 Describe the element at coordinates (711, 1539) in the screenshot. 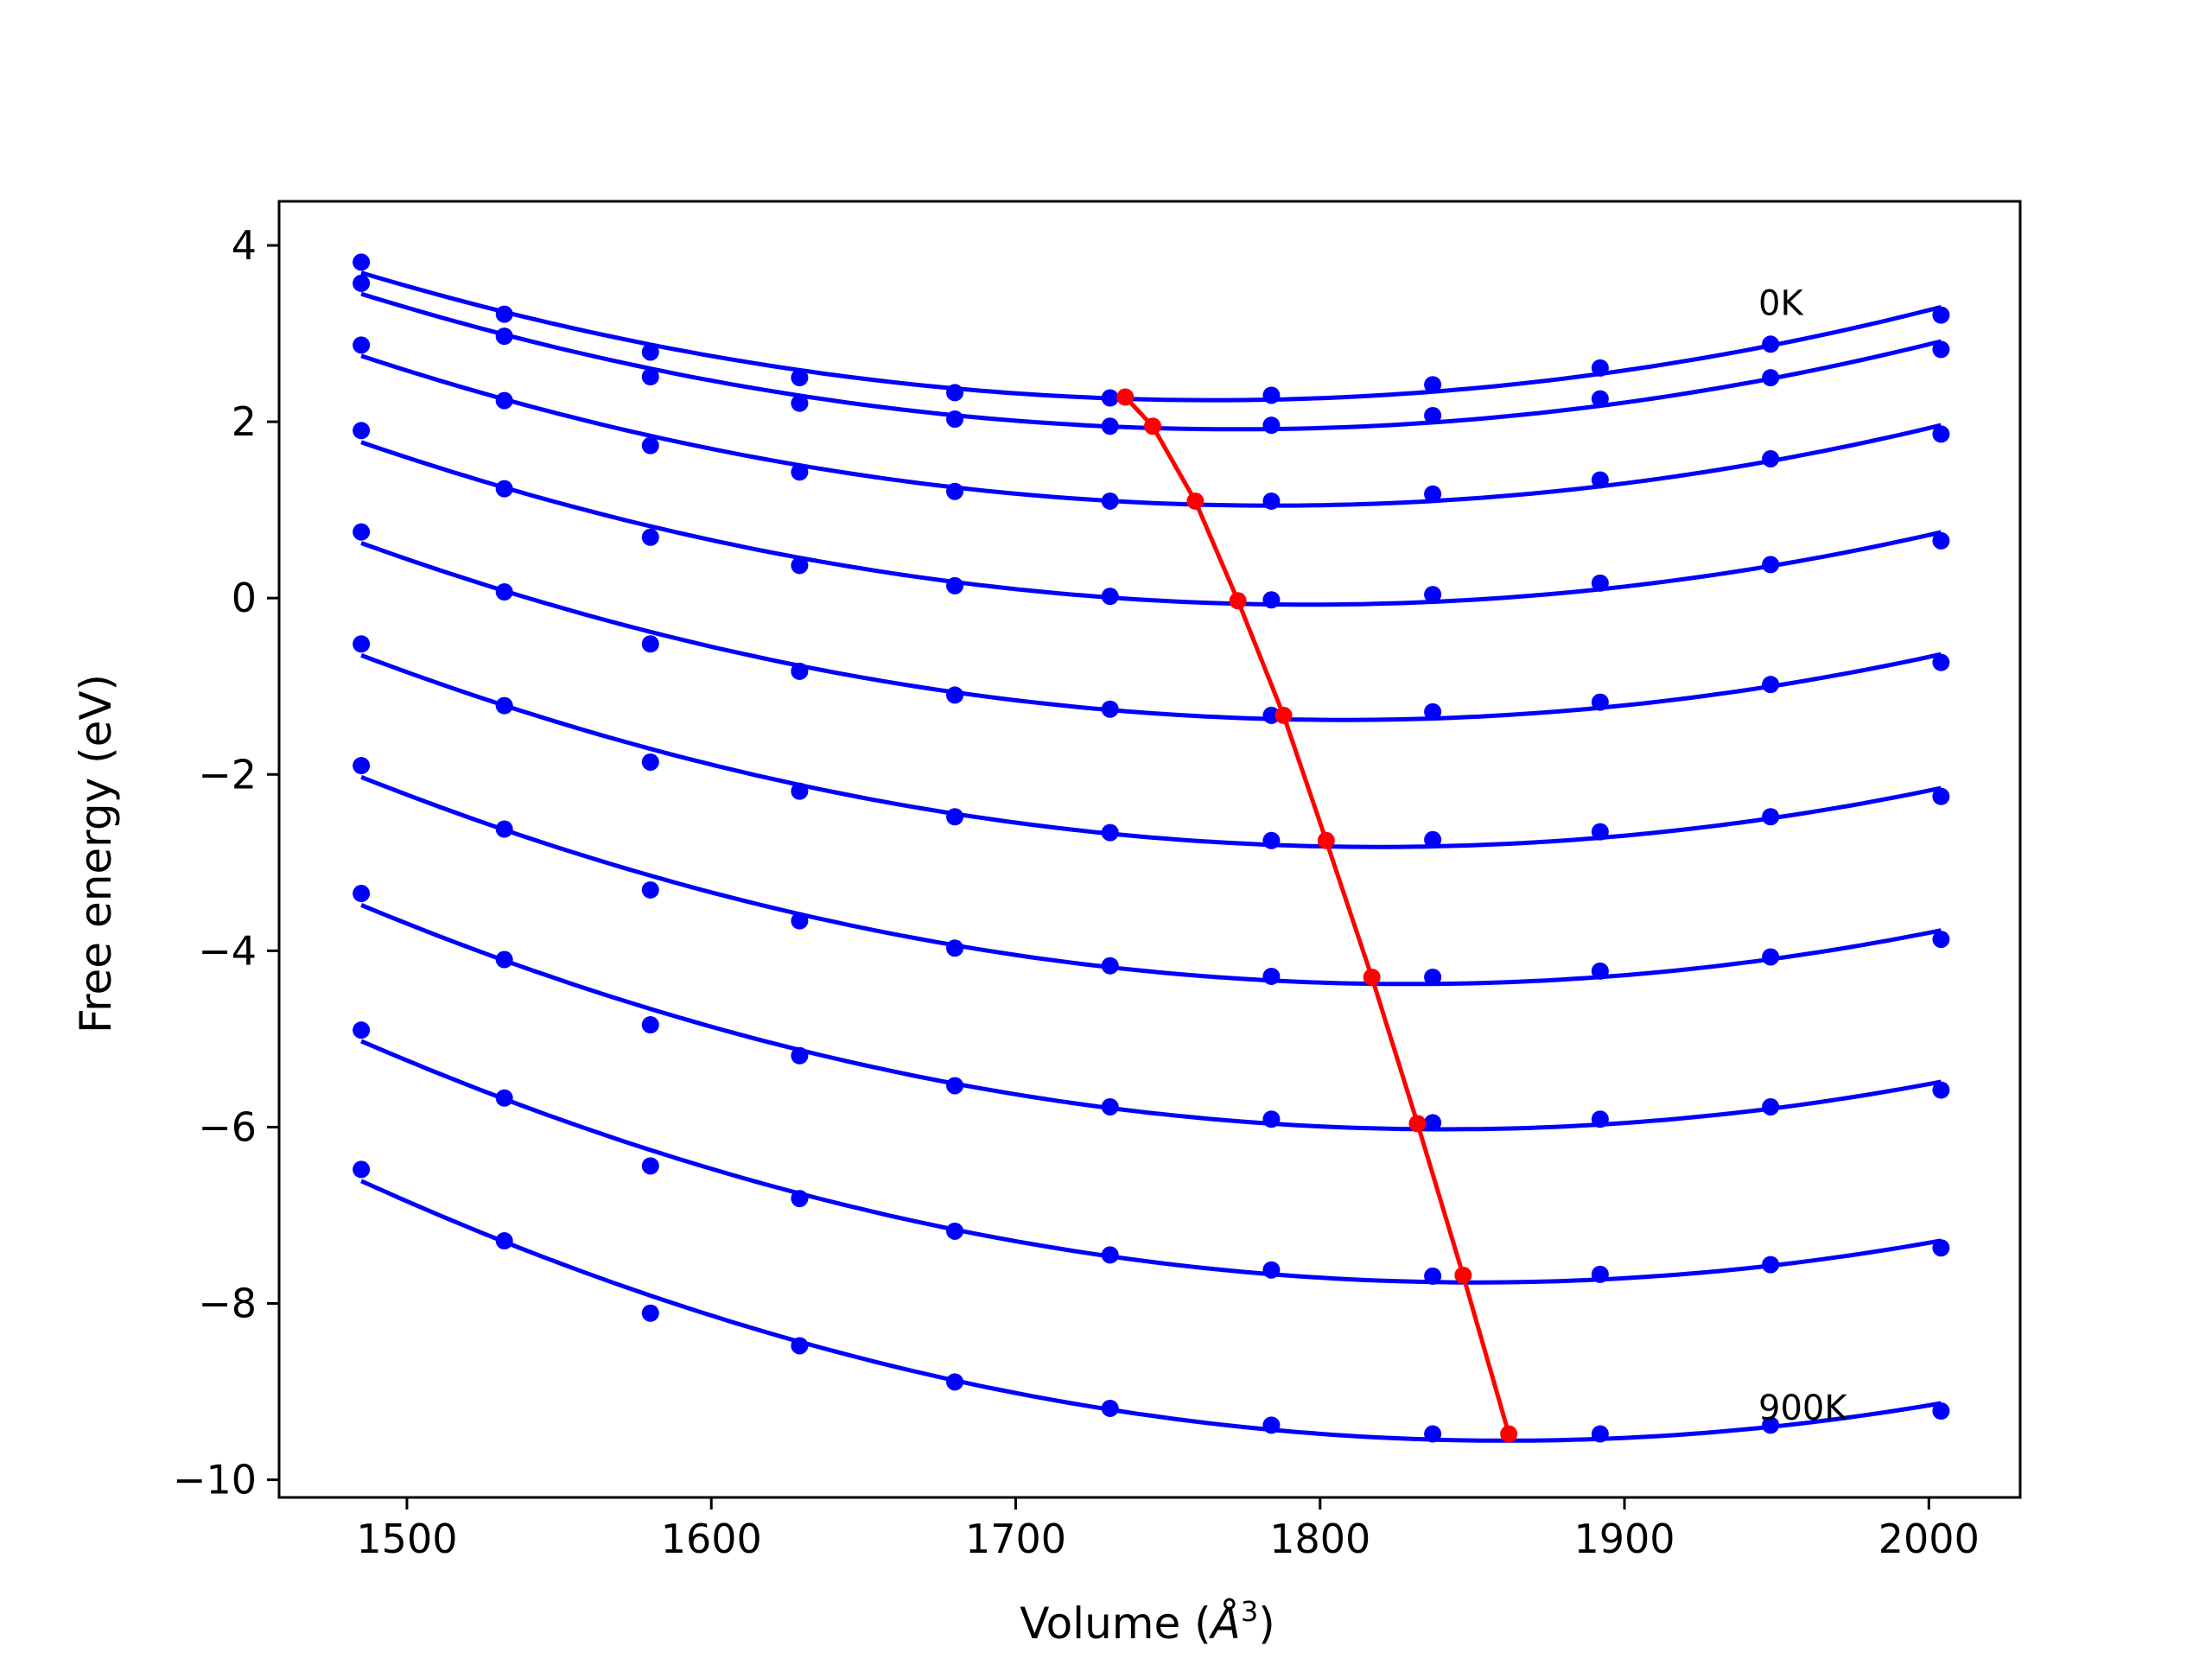

I see `x-tick-label: 1600` at that location.